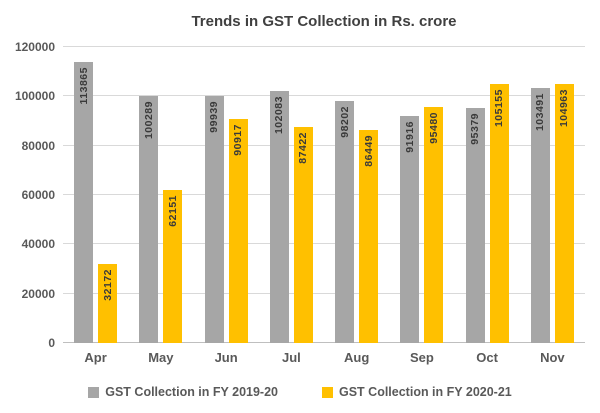 Image resolution: width=600 pixels, height=413 pixels. What do you see at coordinates (552, 357) in the screenshot?
I see `x-tick-label-nov: Nov` at bounding box center [552, 357].